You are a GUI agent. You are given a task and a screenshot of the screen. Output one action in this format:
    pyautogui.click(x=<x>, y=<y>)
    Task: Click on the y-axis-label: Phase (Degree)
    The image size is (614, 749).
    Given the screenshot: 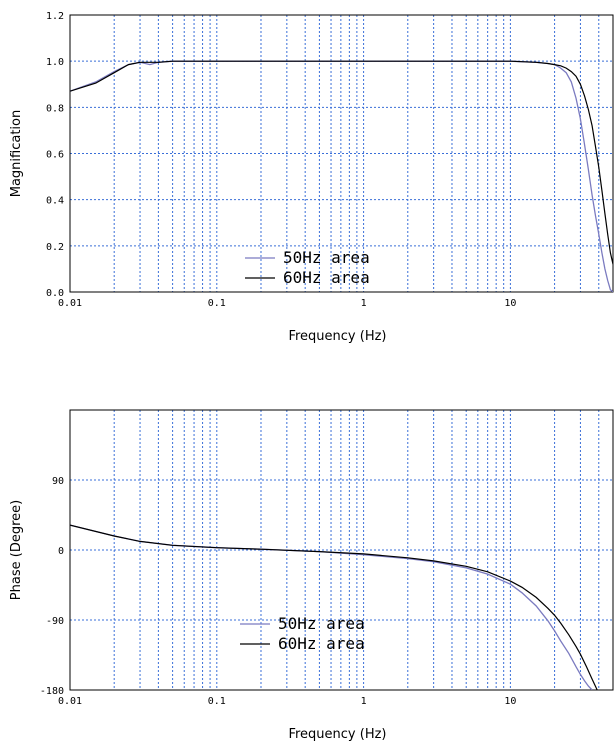 What is the action you would take?
    pyautogui.click(x=16, y=550)
    